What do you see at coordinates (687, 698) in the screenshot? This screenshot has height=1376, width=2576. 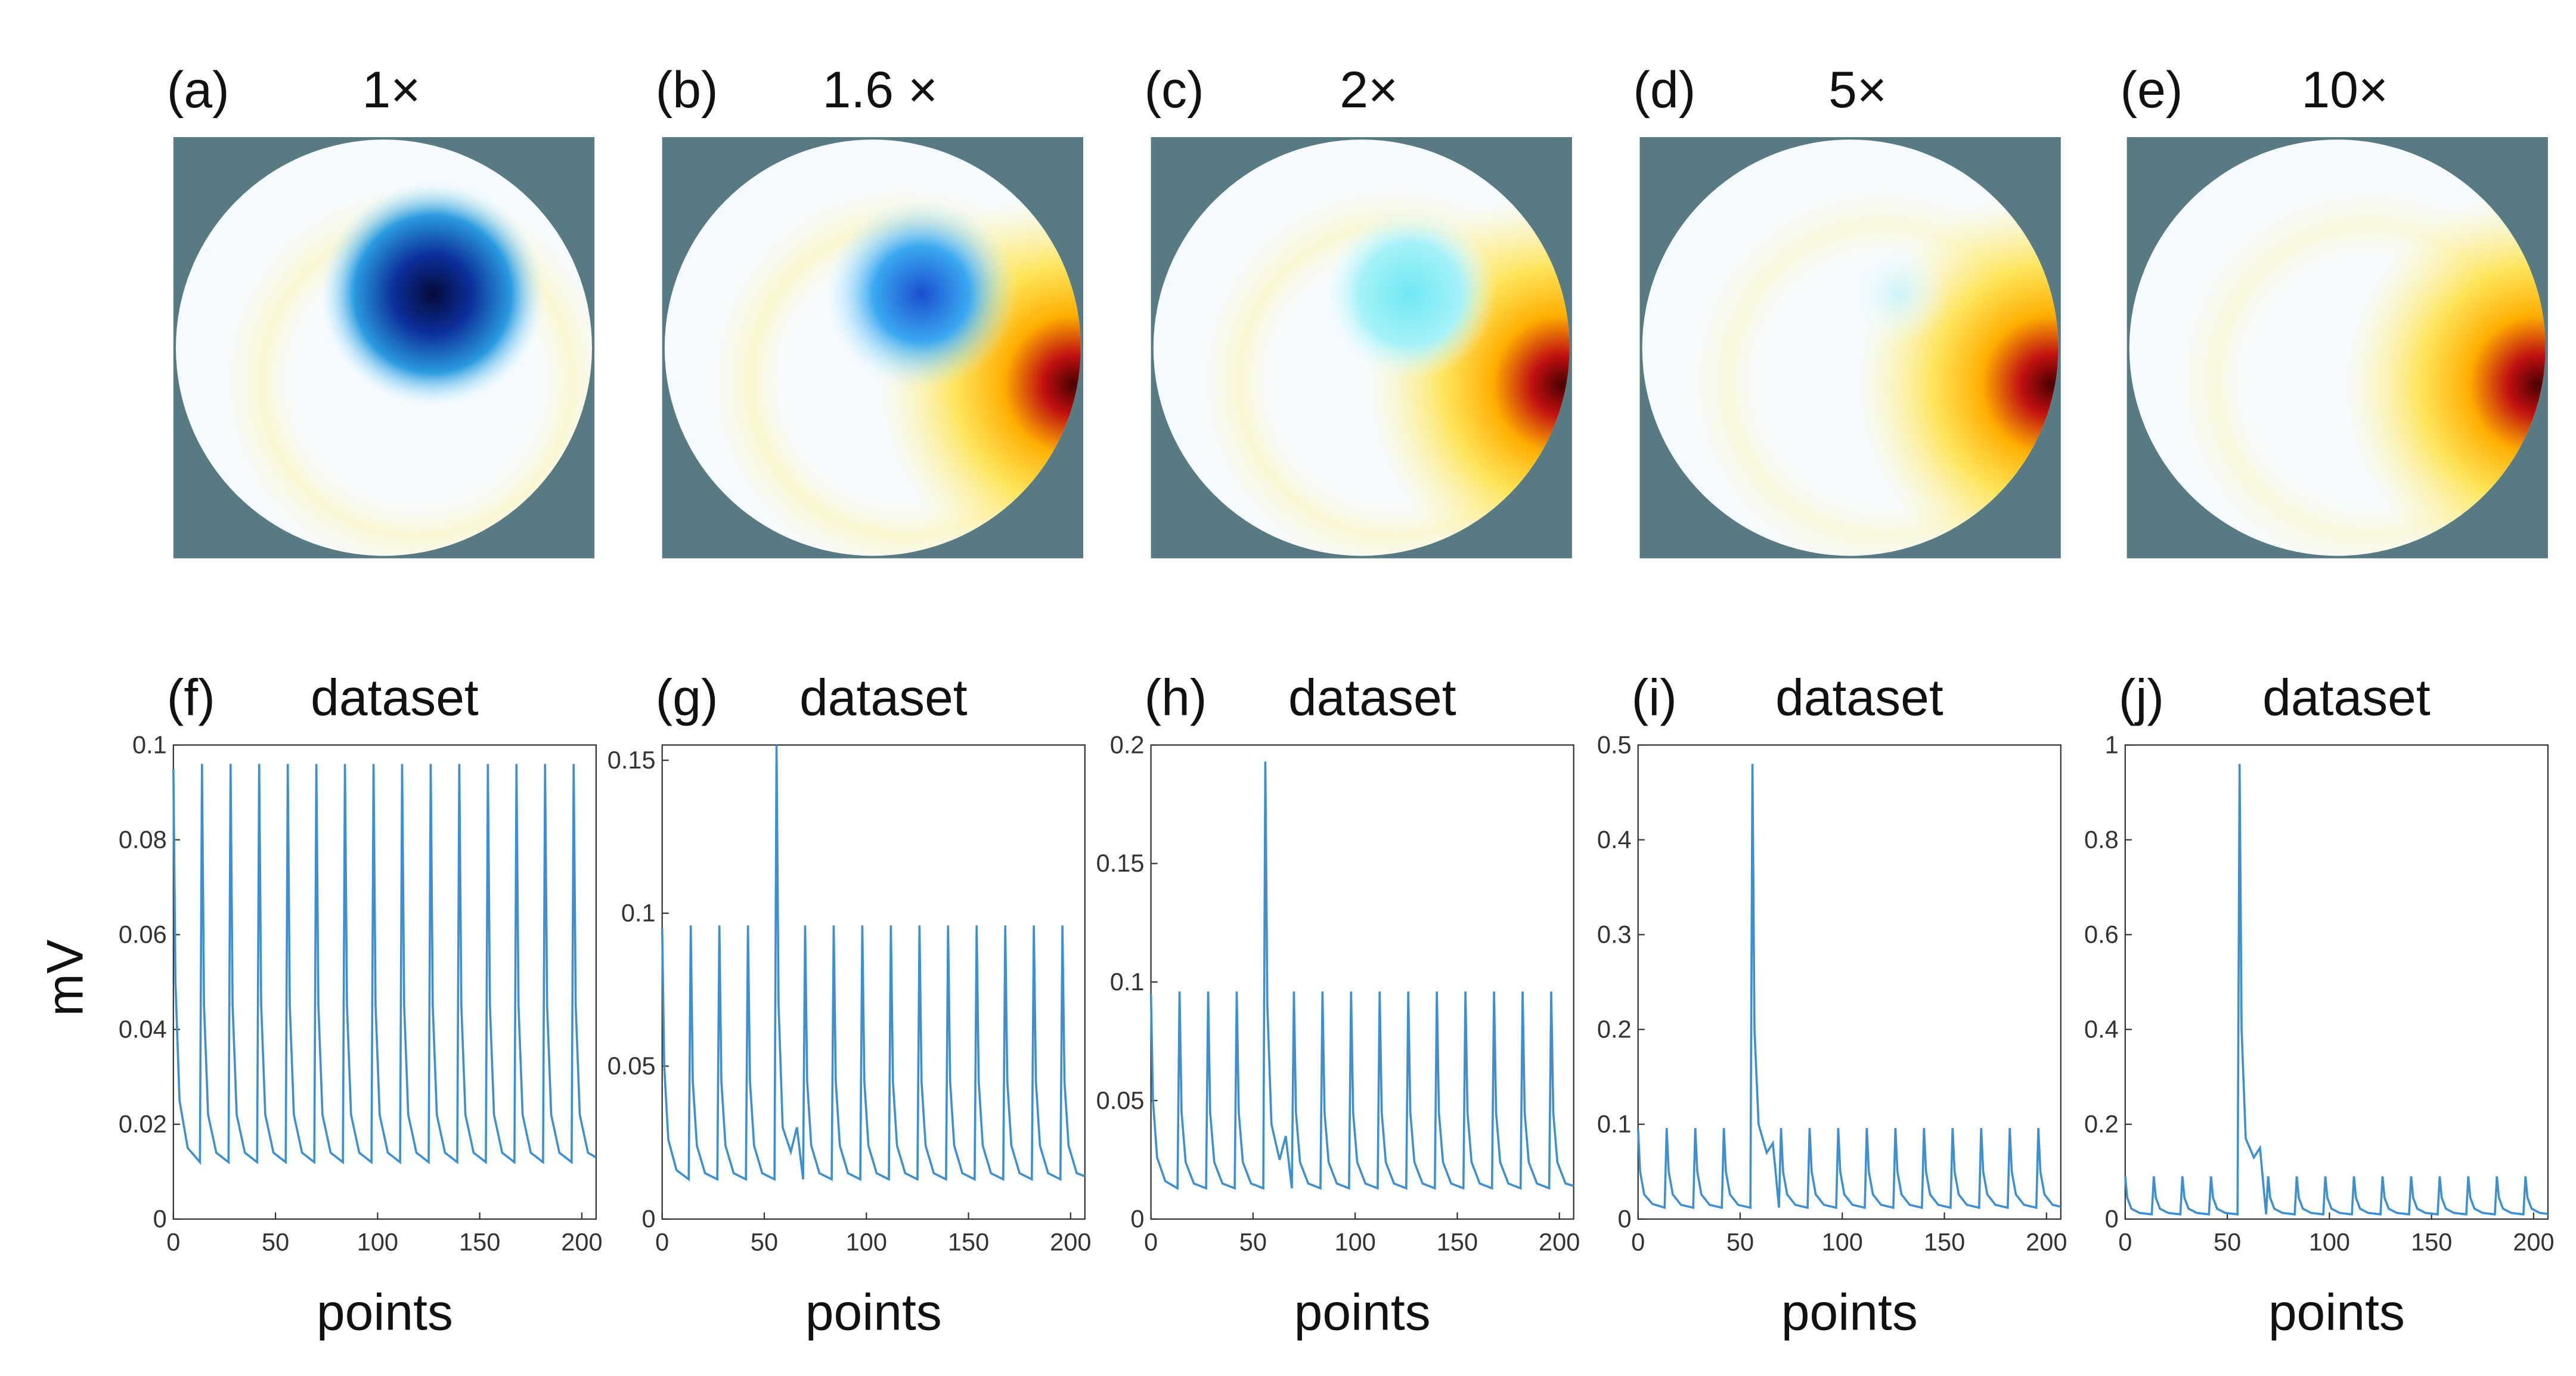 I see `panel-label: (g)` at bounding box center [687, 698].